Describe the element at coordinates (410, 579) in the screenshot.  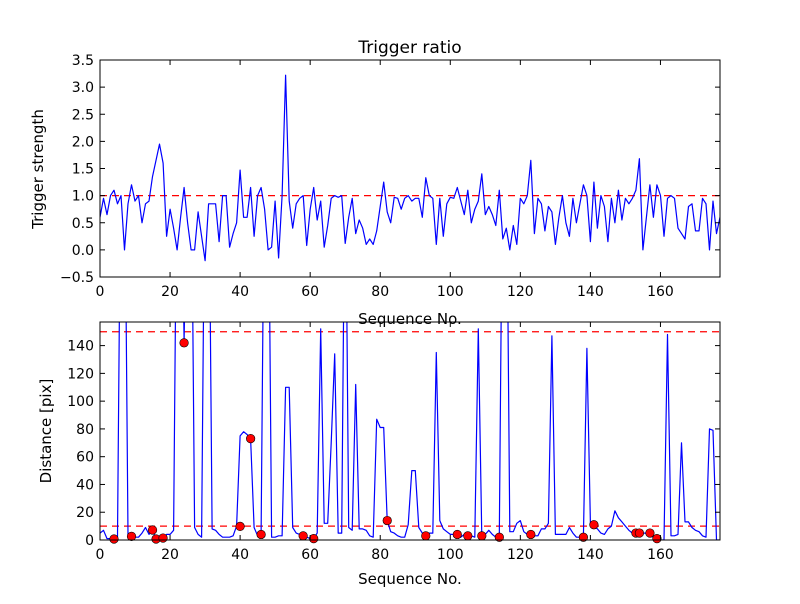
I see `bottom-x-axis-label: Sequence No.` at that location.